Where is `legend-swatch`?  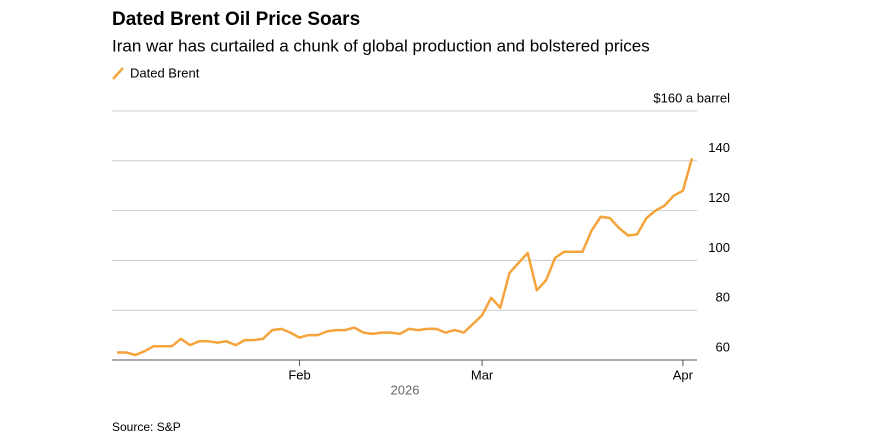
legend-swatch is located at coordinates (118, 73).